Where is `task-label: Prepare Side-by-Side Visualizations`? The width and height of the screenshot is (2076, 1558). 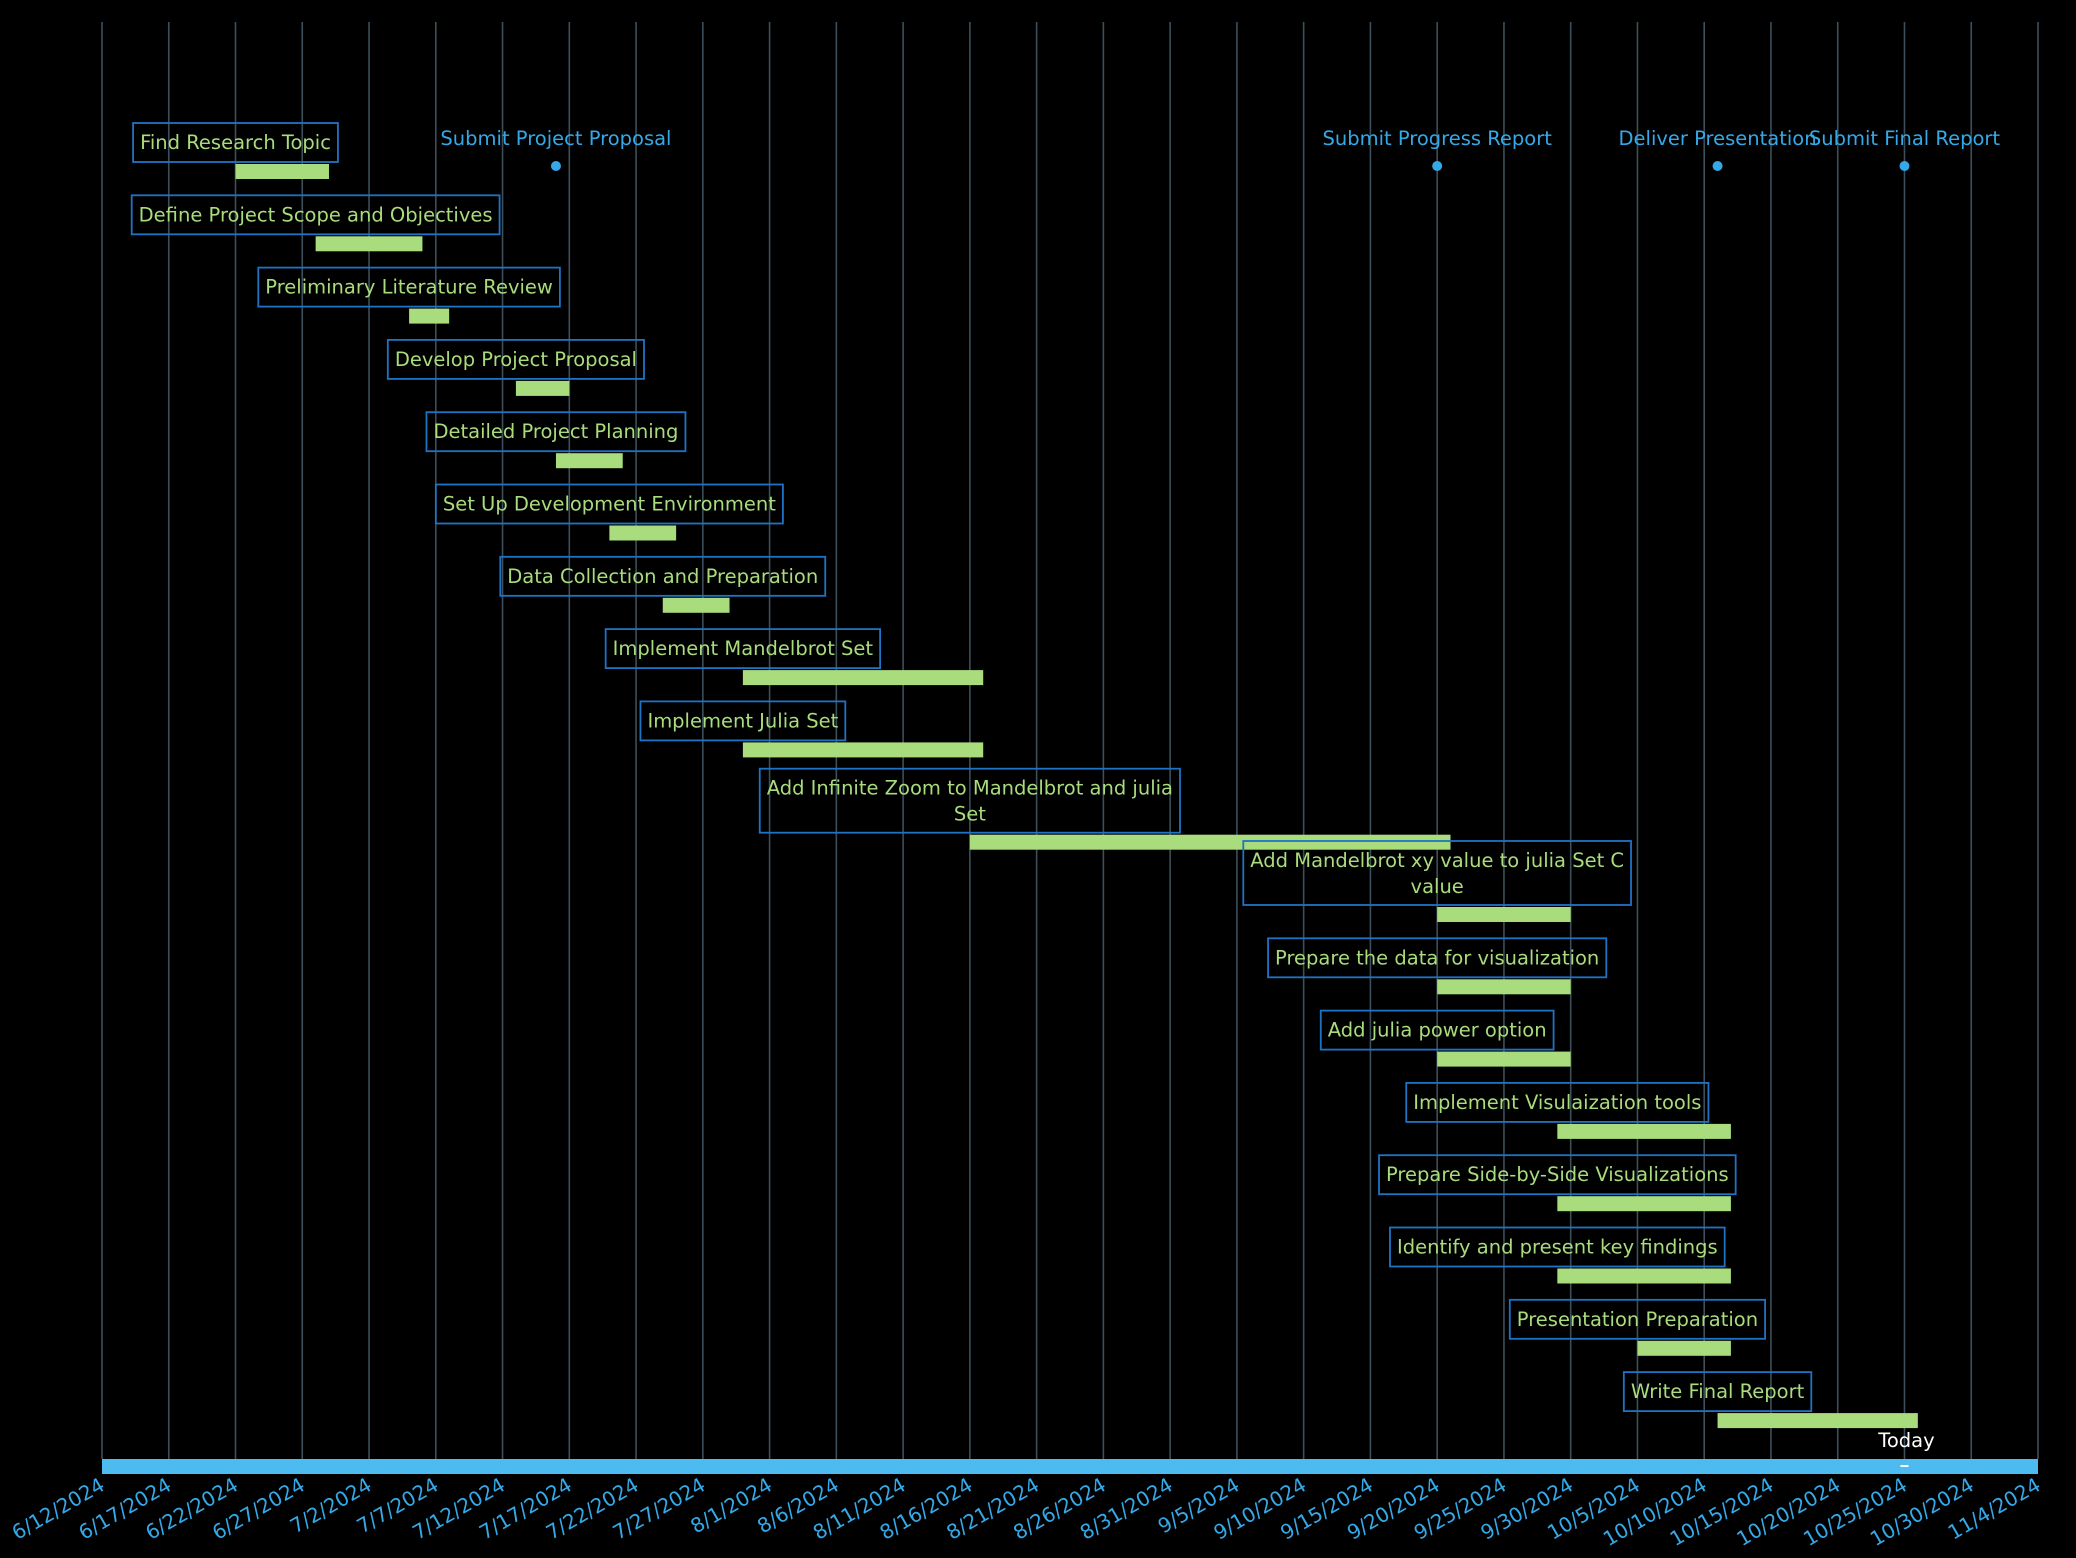
task-label: Prepare Side-by-Side Visualizations is located at coordinates (1557, 1174).